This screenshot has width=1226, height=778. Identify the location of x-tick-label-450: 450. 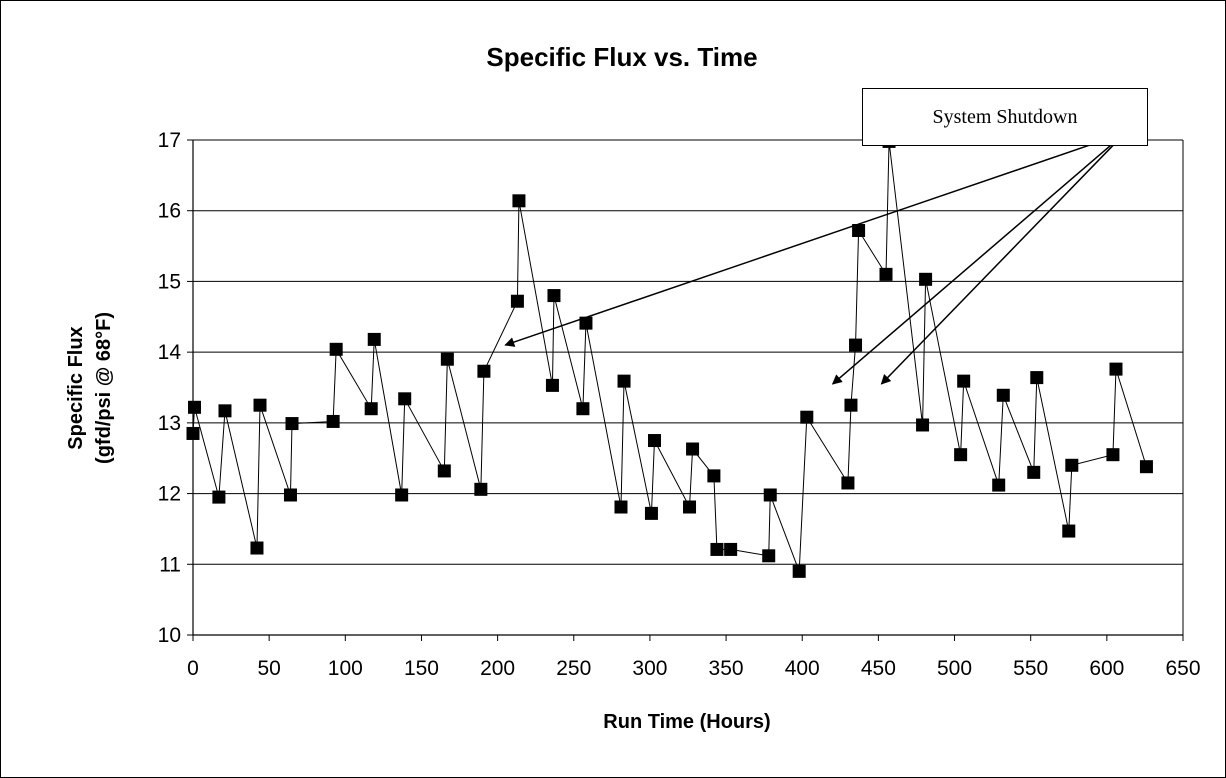
(878, 668).